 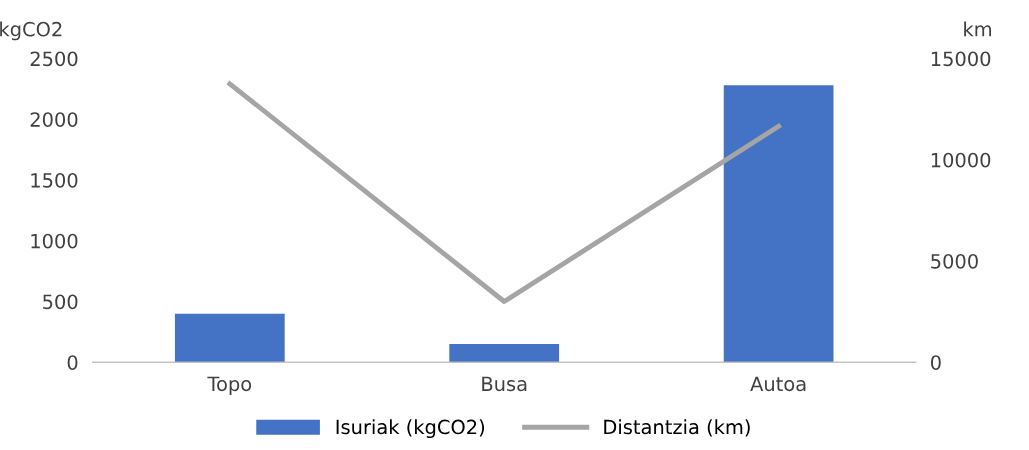 What do you see at coordinates (60, 302) in the screenshot?
I see `y-tick-label: 500` at bounding box center [60, 302].